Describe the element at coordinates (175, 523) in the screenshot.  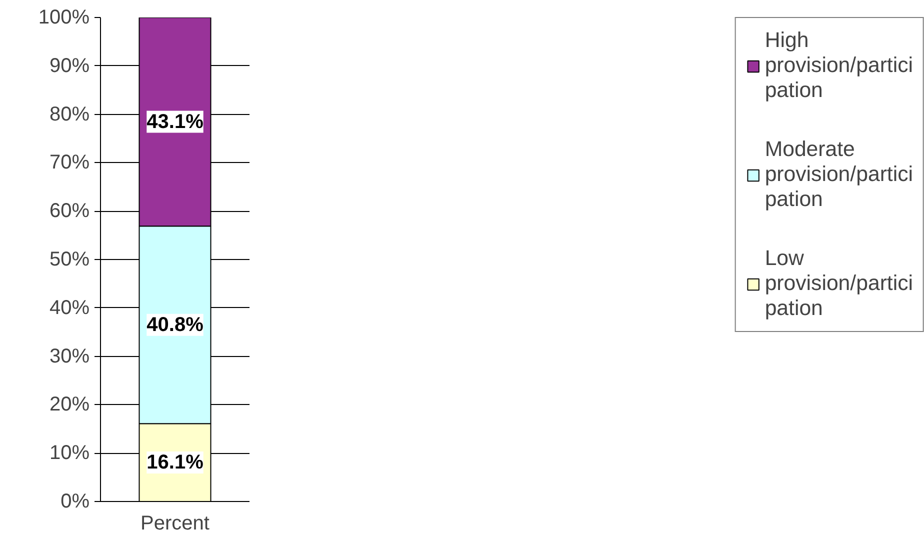
I see `x-tick-label: Percent` at that location.